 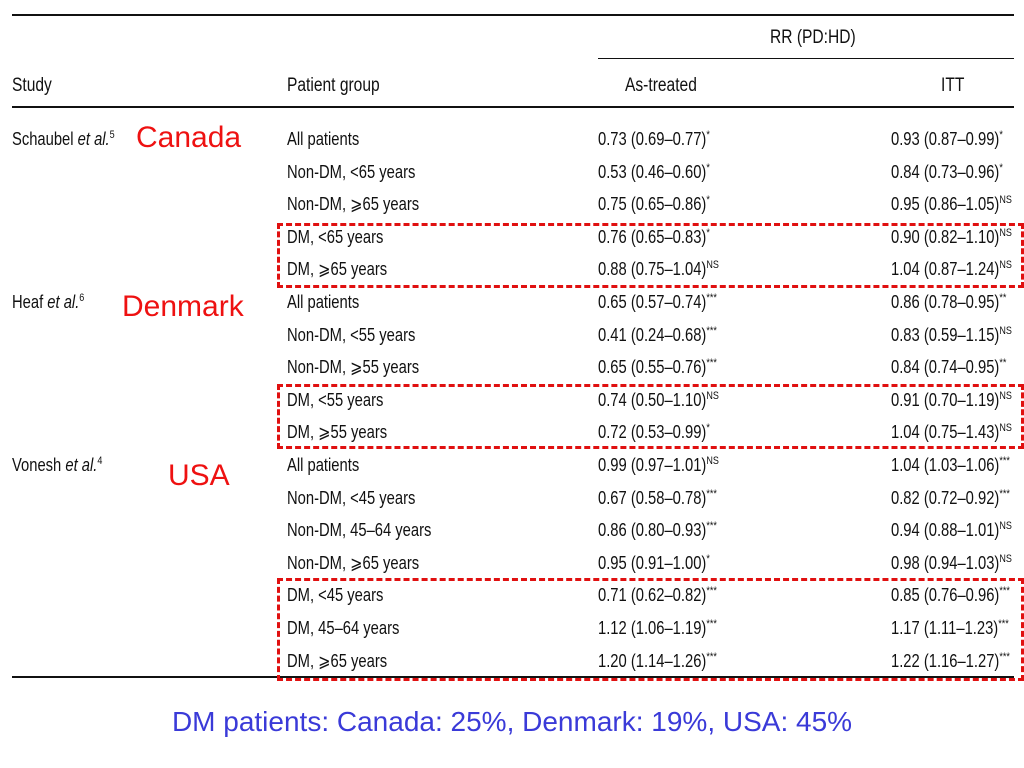 I want to click on top-rule, so click(x=513, y=15).